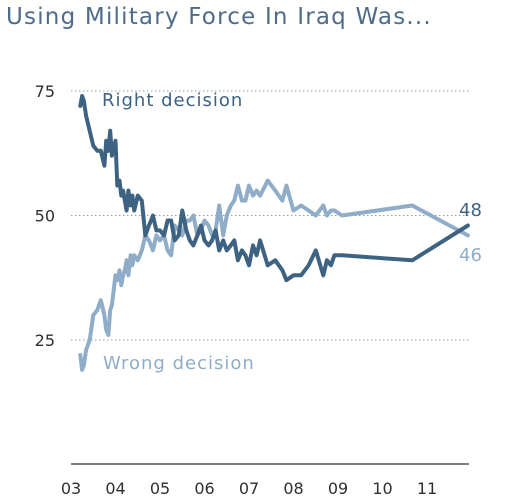 The image size is (511, 503). I want to click on x-tick-label-07: 07, so click(249, 488).